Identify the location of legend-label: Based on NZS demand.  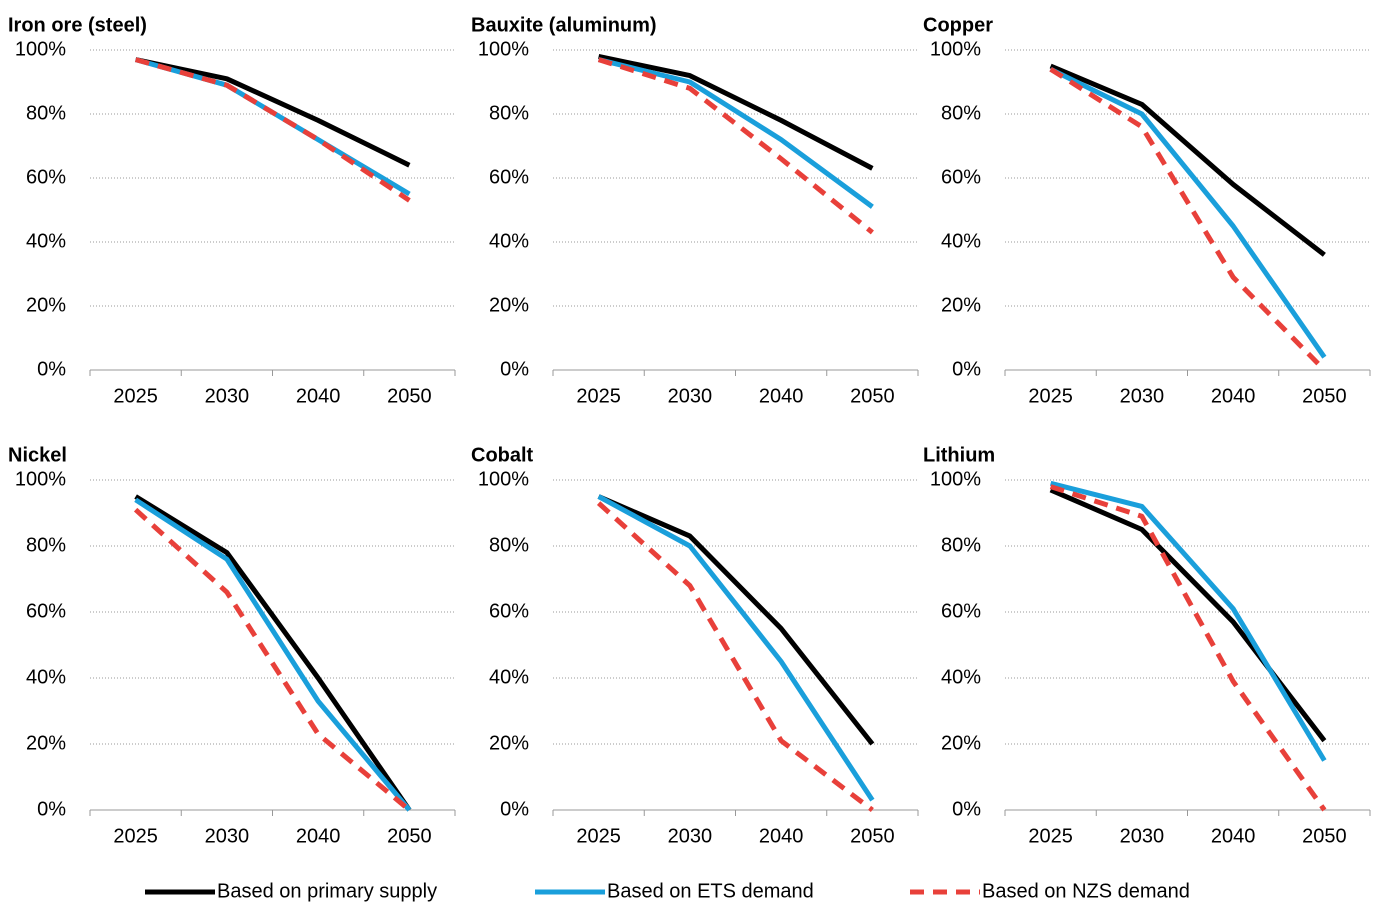
(1086, 891).